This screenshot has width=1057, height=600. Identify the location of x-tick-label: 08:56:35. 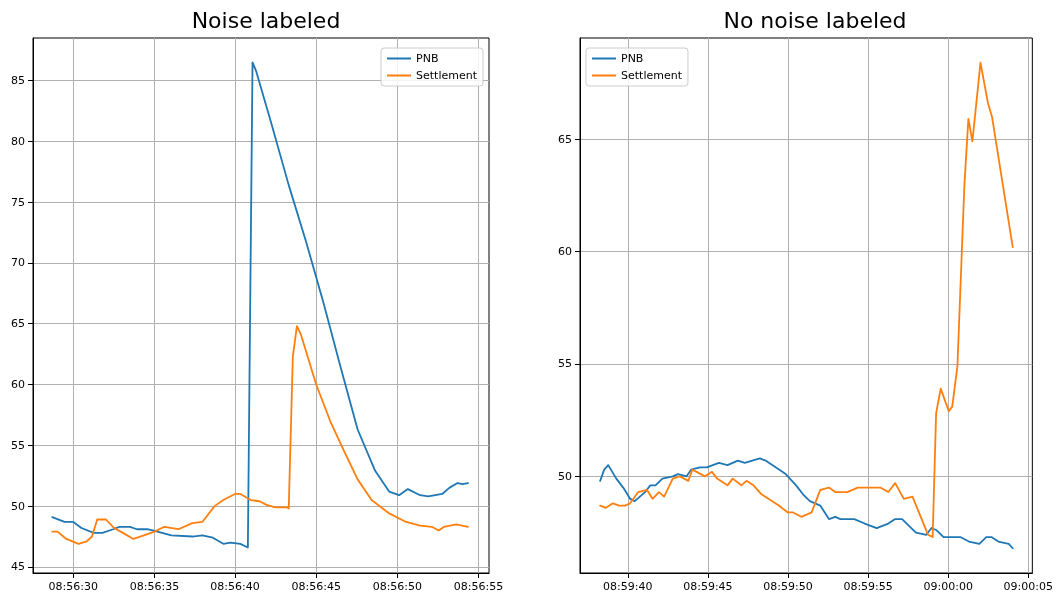
(154, 586).